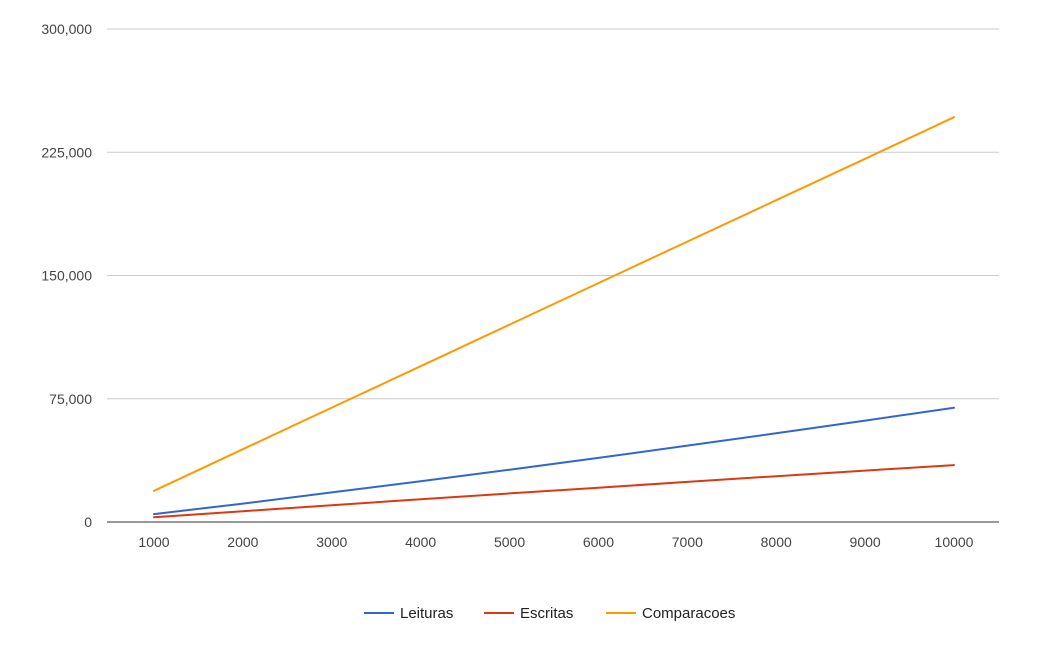 The width and height of the screenshot is (1051, 654). Describe the element at coordinates (242, 542) in the screenshot. I see `x-tick-label: 2000` at that location.